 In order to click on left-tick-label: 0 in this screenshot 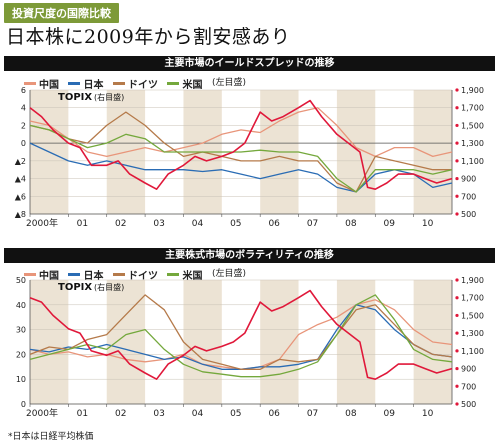, I will do `click(23, 143)`.